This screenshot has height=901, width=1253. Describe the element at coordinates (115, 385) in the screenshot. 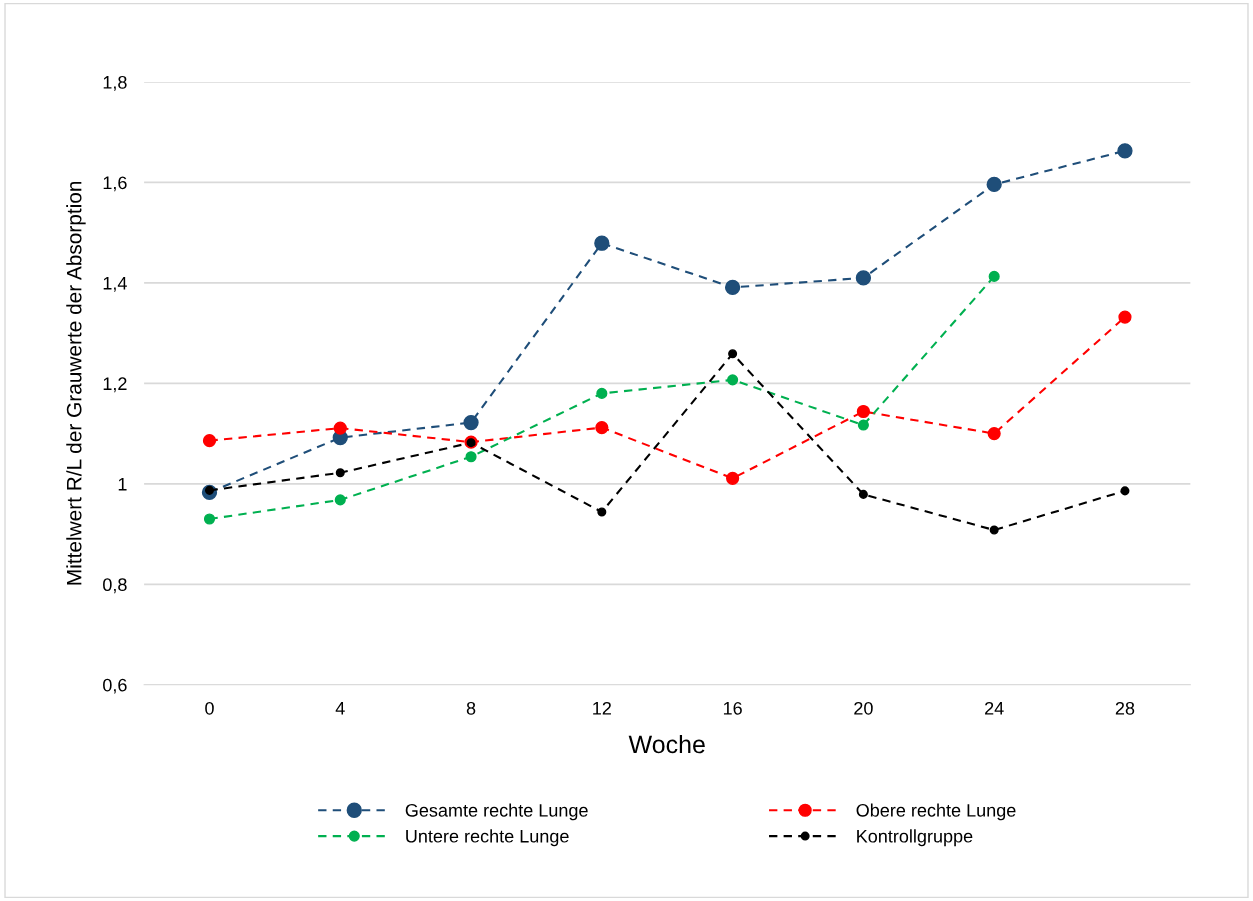

I see `y-tick-label: 1,2` at that location.